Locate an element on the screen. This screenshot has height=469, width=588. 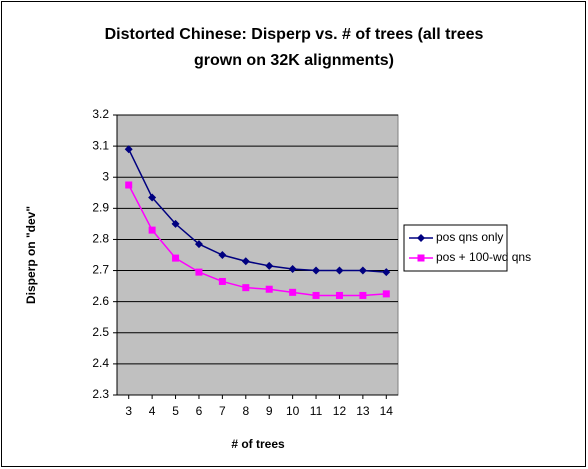
y-tick-label: 3.1 is located at coordinates (100, 145).